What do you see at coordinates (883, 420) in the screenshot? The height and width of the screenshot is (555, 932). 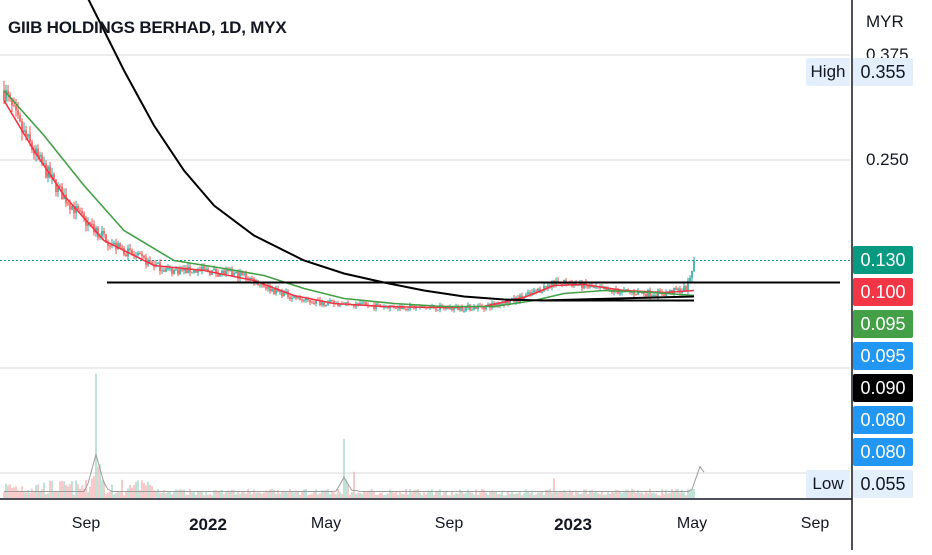 I see `price-tag-blue-2: 0.080` at bounding box center [883, 420].